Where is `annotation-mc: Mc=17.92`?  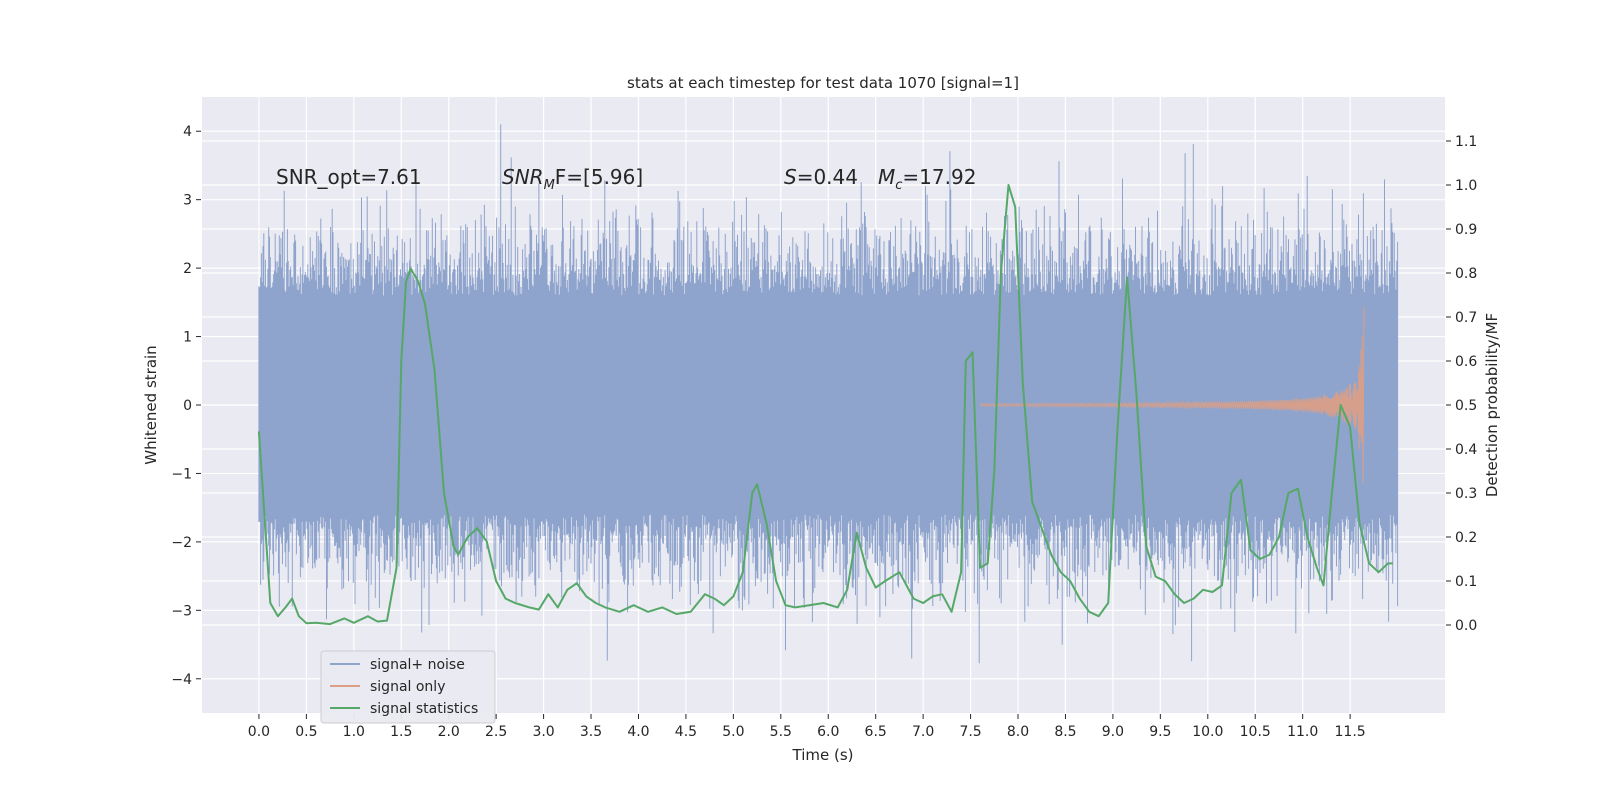
annotation-mc: Mc=17.92 is located at coordinates (927, 179).